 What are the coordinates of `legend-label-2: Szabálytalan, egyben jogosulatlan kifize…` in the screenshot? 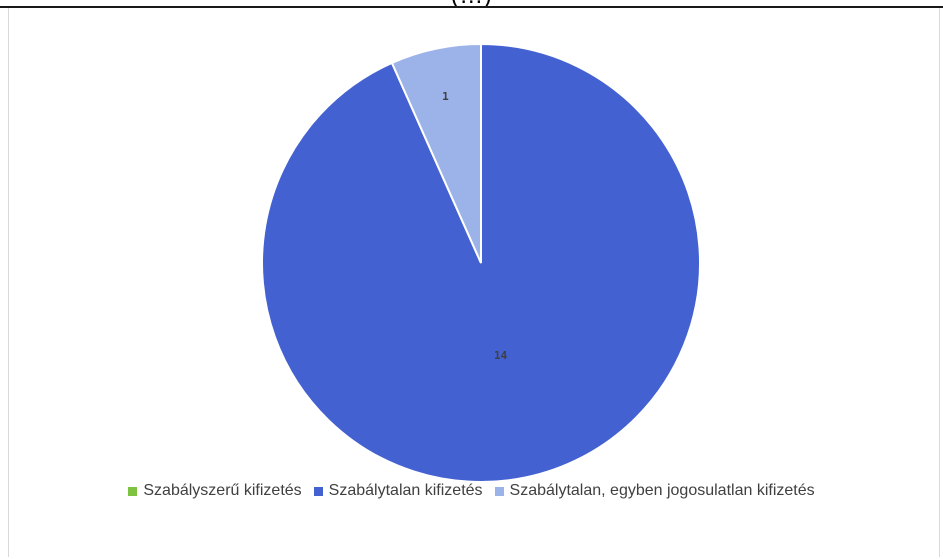 It's located at (662, 490).